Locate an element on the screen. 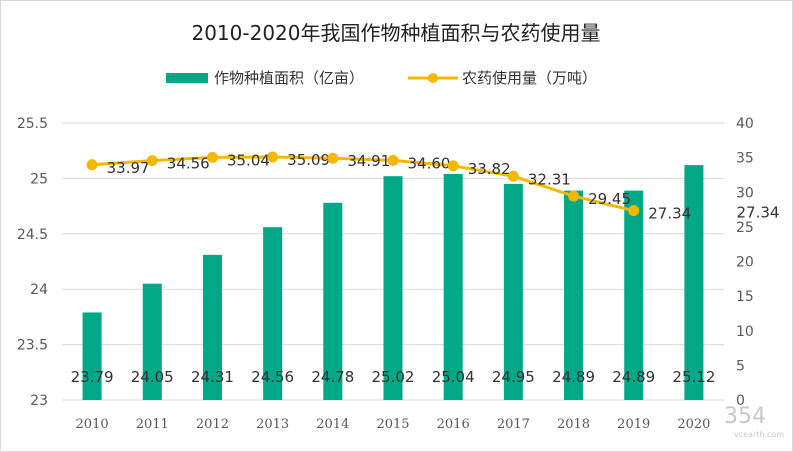  y-left-tick-label: 23 is located at coordinates (39, 401).